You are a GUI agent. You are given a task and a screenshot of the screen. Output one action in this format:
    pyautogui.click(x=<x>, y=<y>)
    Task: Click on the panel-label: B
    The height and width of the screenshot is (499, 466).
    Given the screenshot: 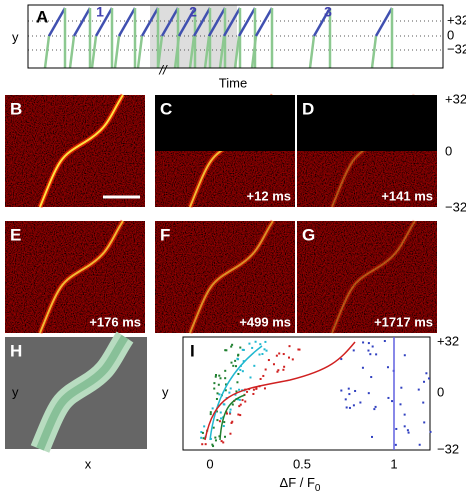 What is the action you would take?
    pyautogui.click(x=16, y=108)
    